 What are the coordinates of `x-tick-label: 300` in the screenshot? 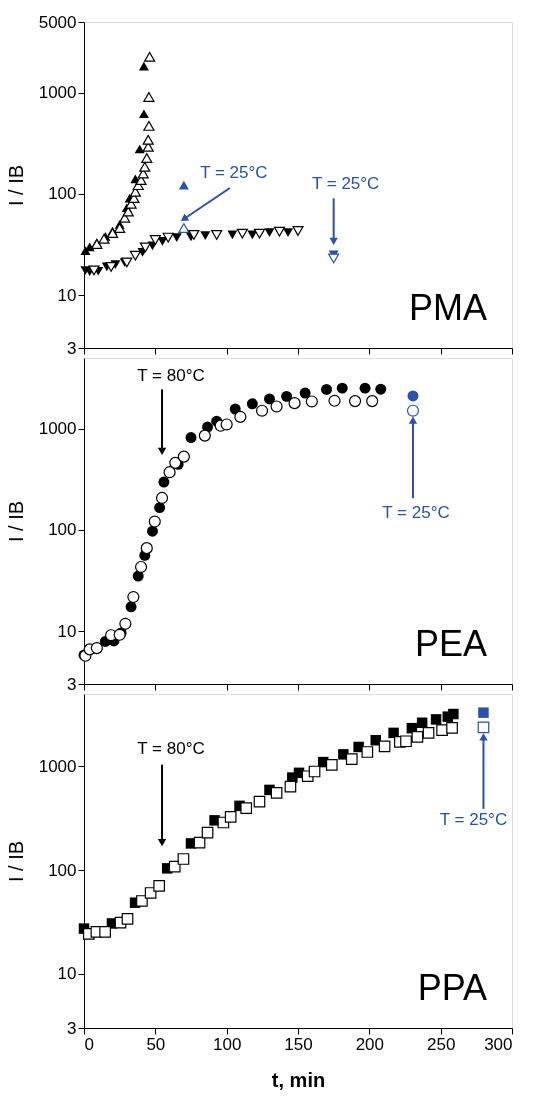 It's located at (498, 1044).